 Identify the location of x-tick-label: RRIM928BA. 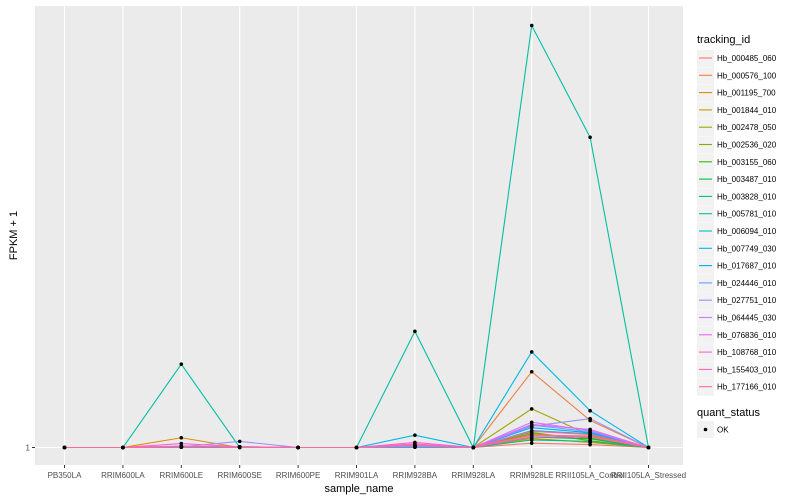
(415, 475).